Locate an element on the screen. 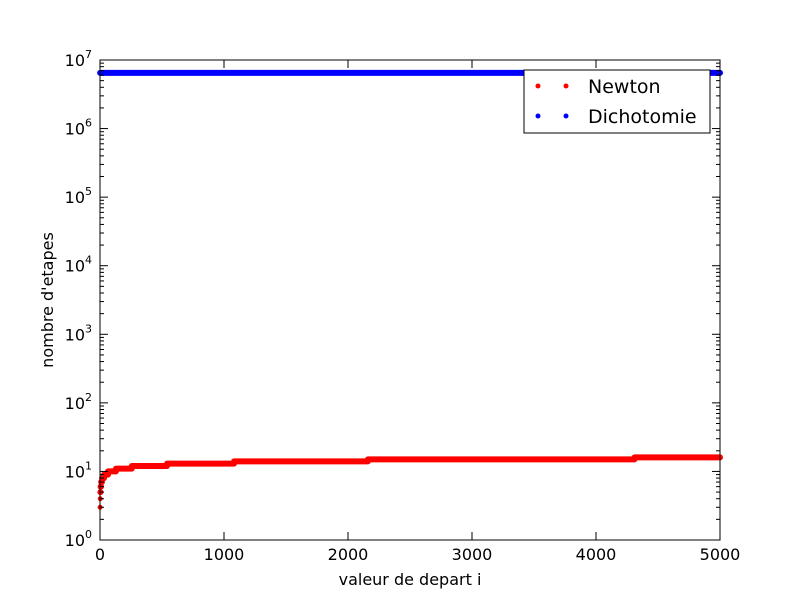  x-axis-label: valeur de depart i is located at coordinates (410, 579).